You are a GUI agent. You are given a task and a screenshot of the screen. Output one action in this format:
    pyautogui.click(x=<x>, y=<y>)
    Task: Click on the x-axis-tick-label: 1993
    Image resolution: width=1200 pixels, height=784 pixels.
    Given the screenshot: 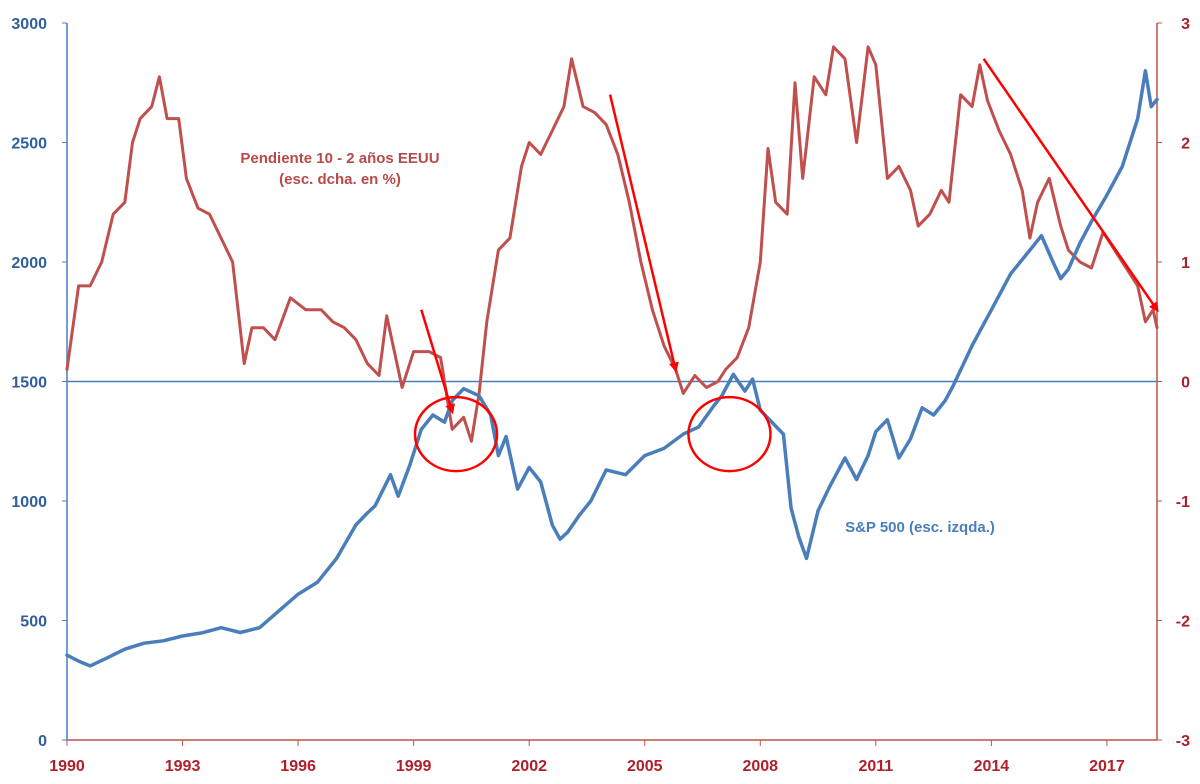 What is the action you would take?
    pyautogui.click(x=183, y=766)
    